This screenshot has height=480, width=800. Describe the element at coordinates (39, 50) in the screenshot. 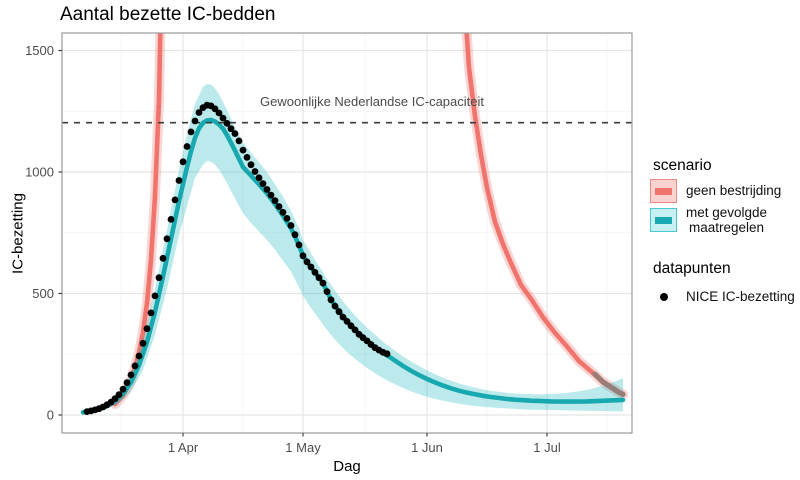

I see `y-tick-label: 1500` at that location.